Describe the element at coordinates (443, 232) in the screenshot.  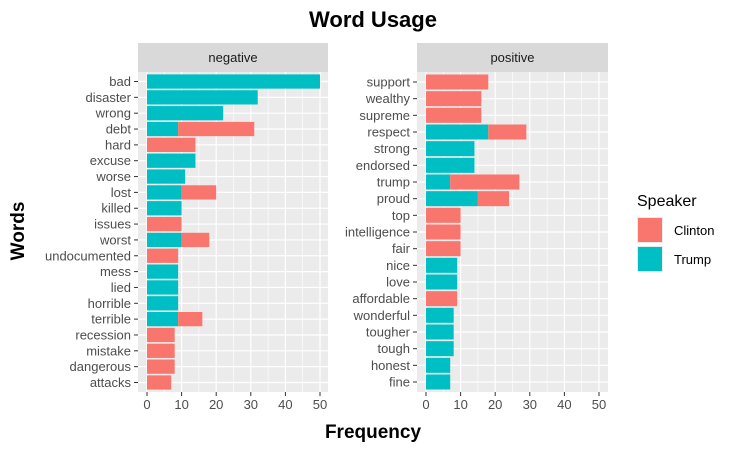
I see `bar-clinton-intelligence` at that location.